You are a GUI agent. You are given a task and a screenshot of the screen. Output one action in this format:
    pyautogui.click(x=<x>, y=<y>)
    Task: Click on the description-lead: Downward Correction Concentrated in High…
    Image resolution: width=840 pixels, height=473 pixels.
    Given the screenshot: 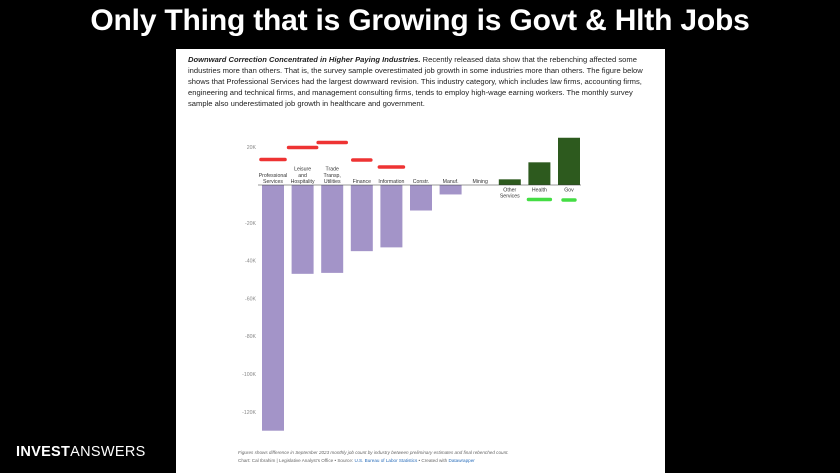 What is the action you would take?
    pyautogui.click(x=304, y=59)
    